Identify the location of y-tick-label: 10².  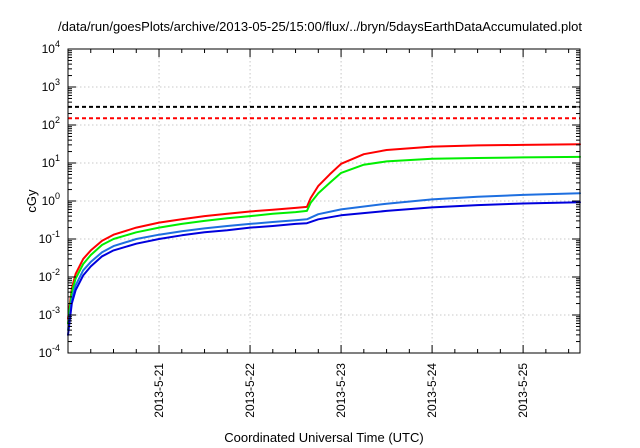
(51, 123).